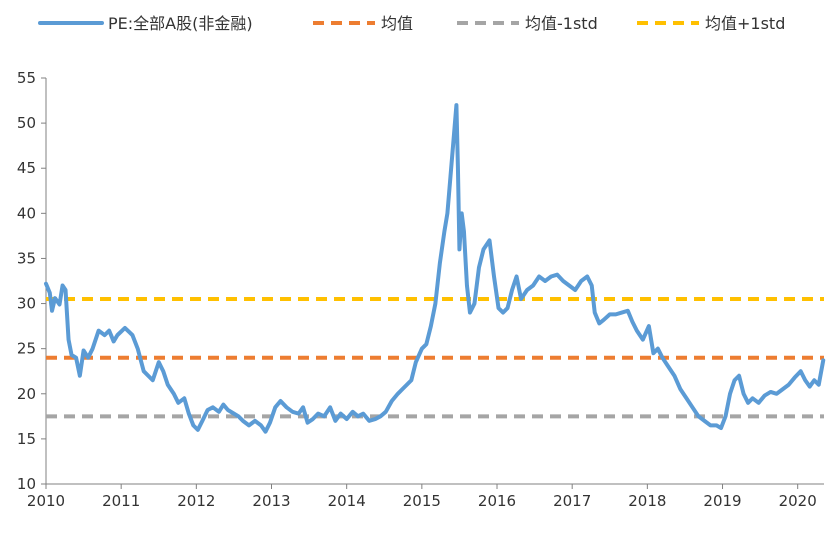  I want to click on legend-item: PE:全部A股(非金融), so click(145, 23).